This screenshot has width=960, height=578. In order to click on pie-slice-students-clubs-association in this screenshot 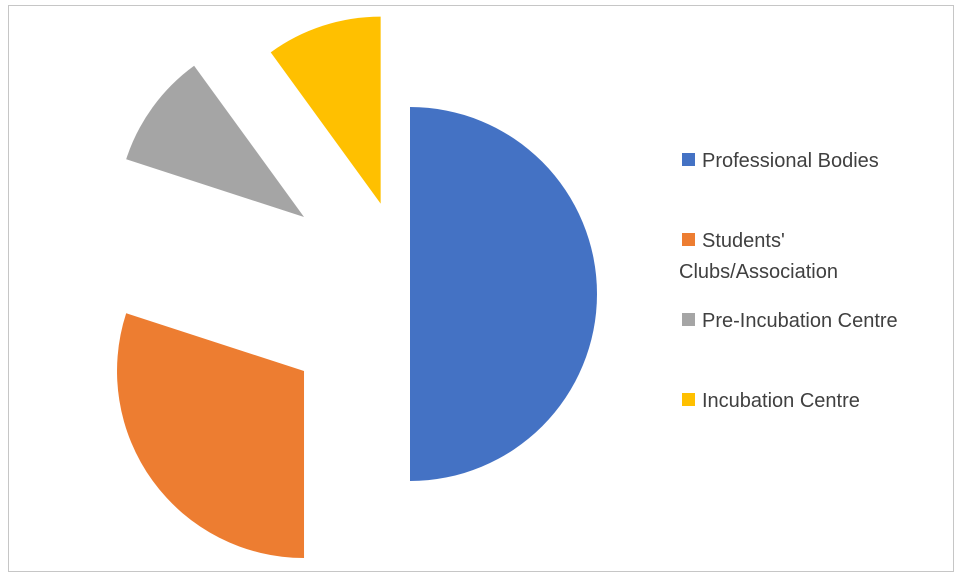, I will do `click(211, 435)`.